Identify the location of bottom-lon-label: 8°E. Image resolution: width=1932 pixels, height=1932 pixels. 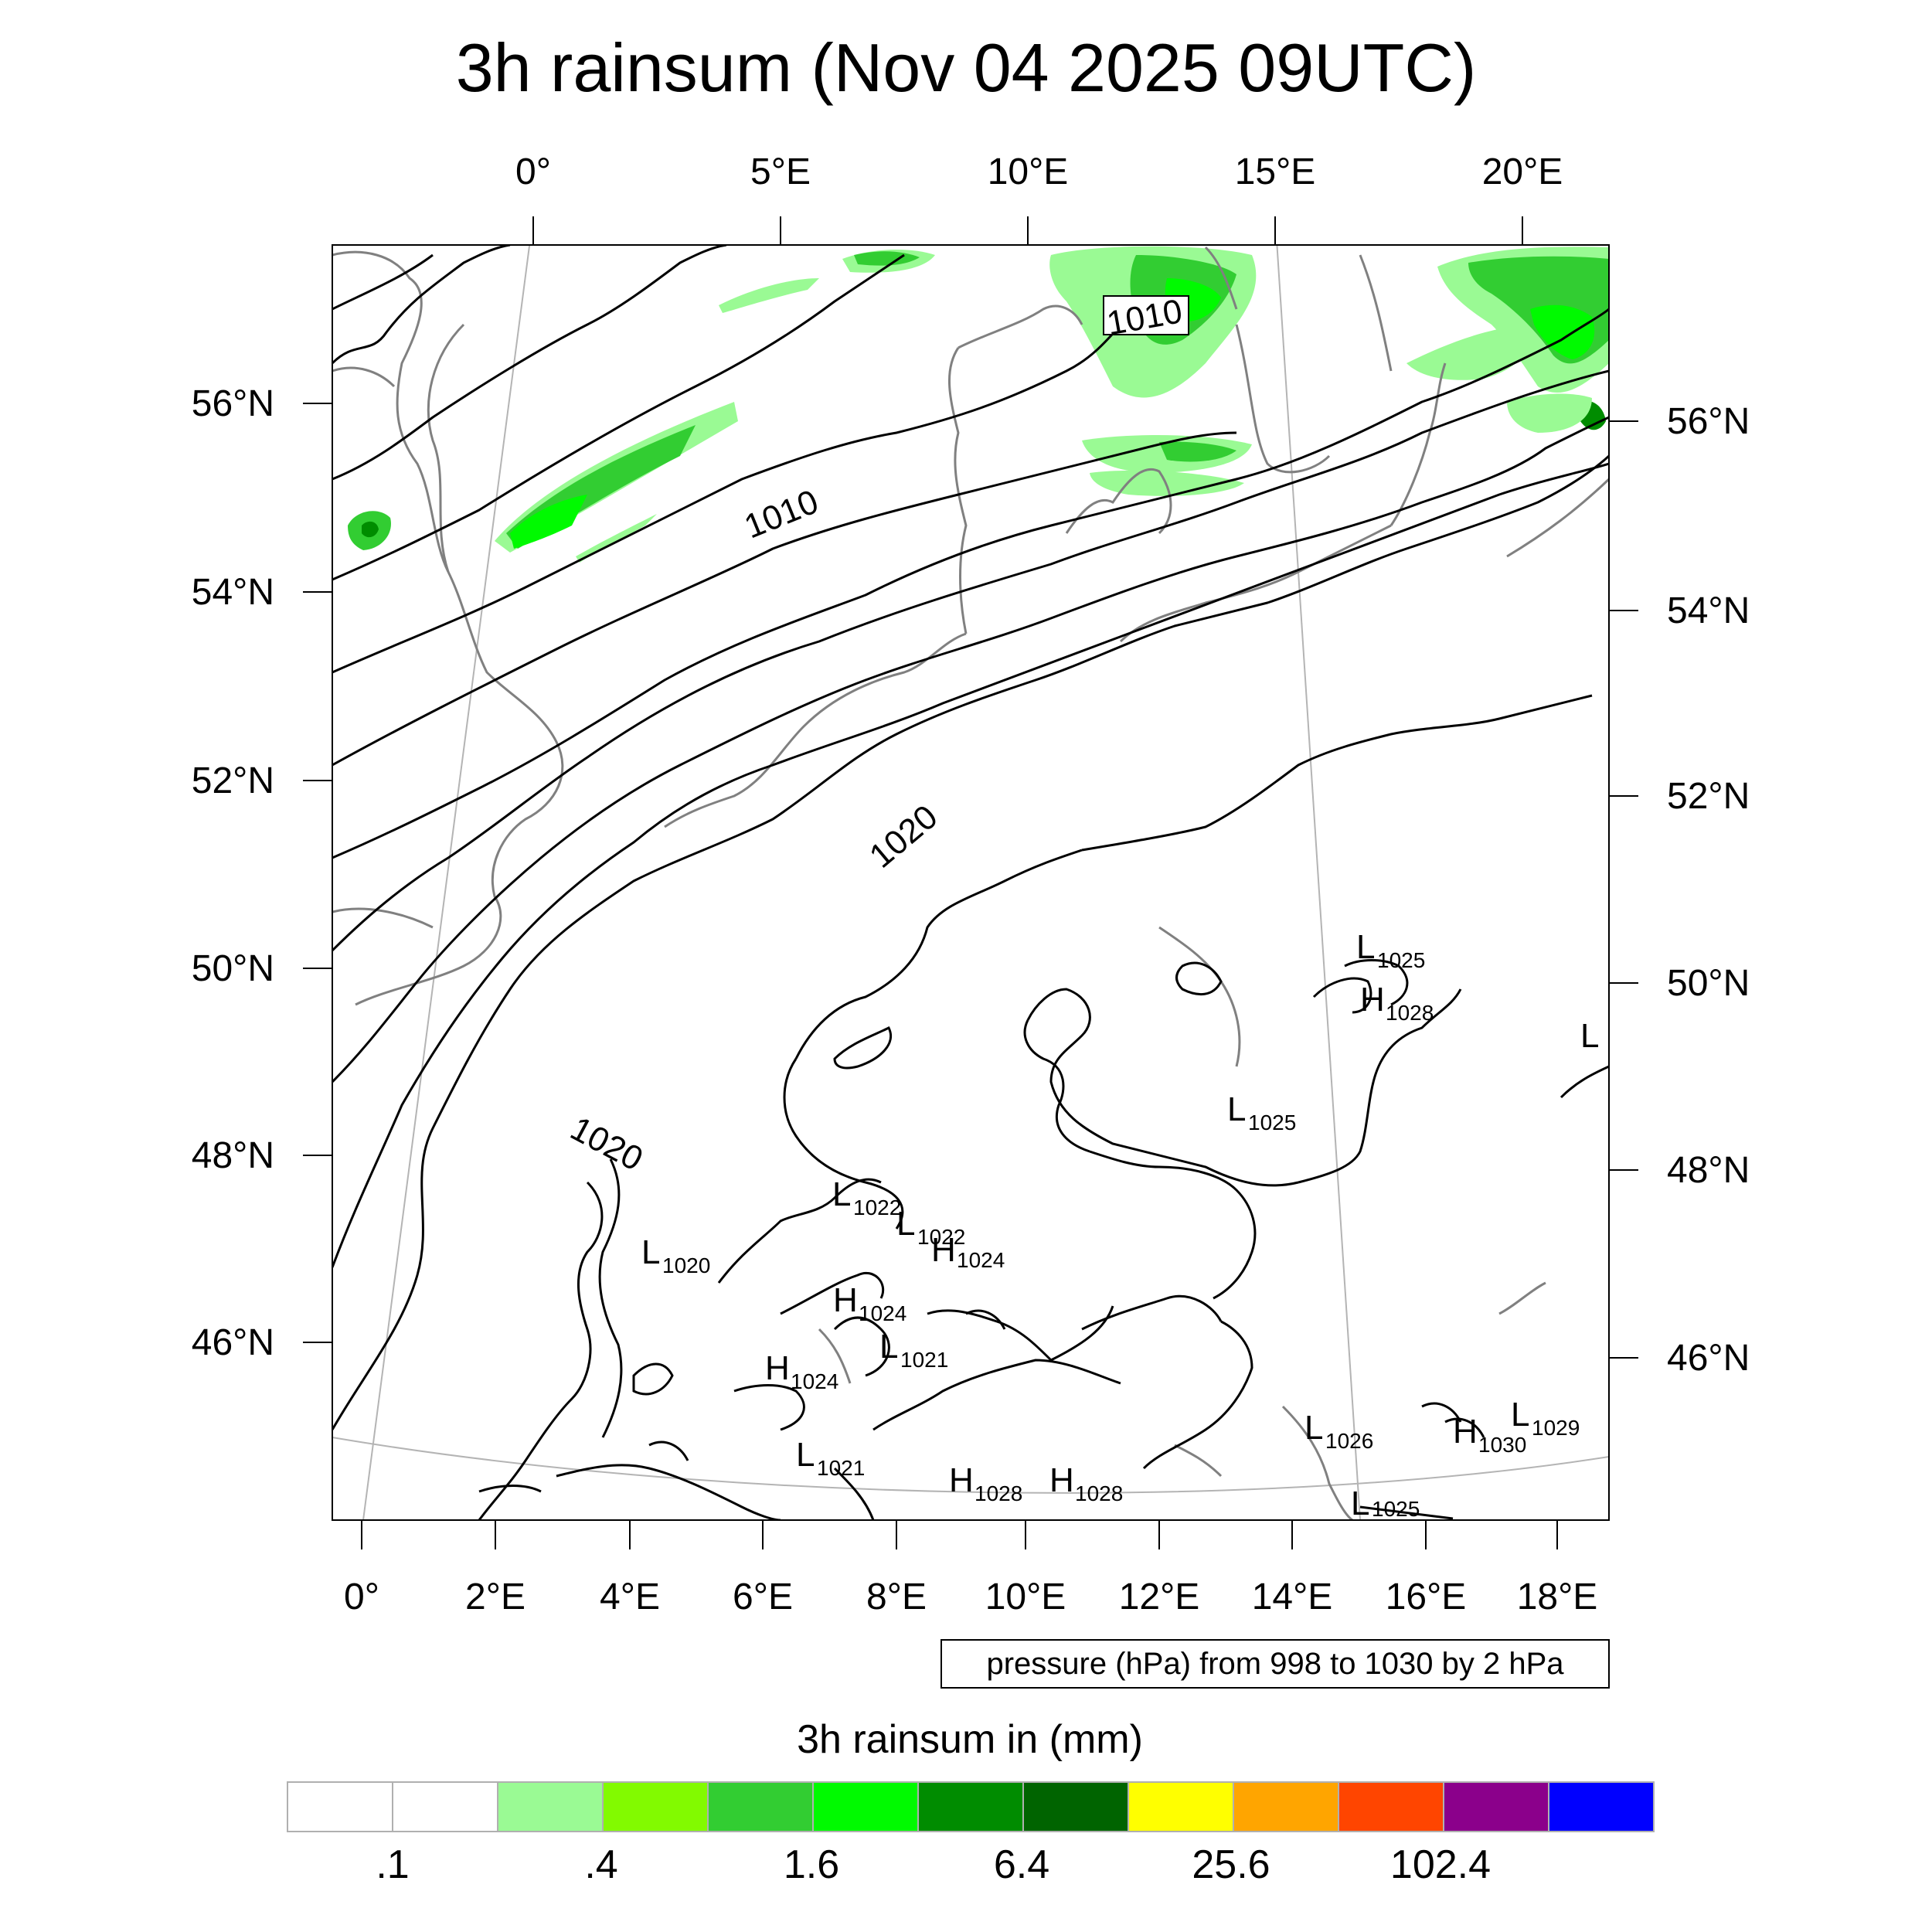
(897, 1597).